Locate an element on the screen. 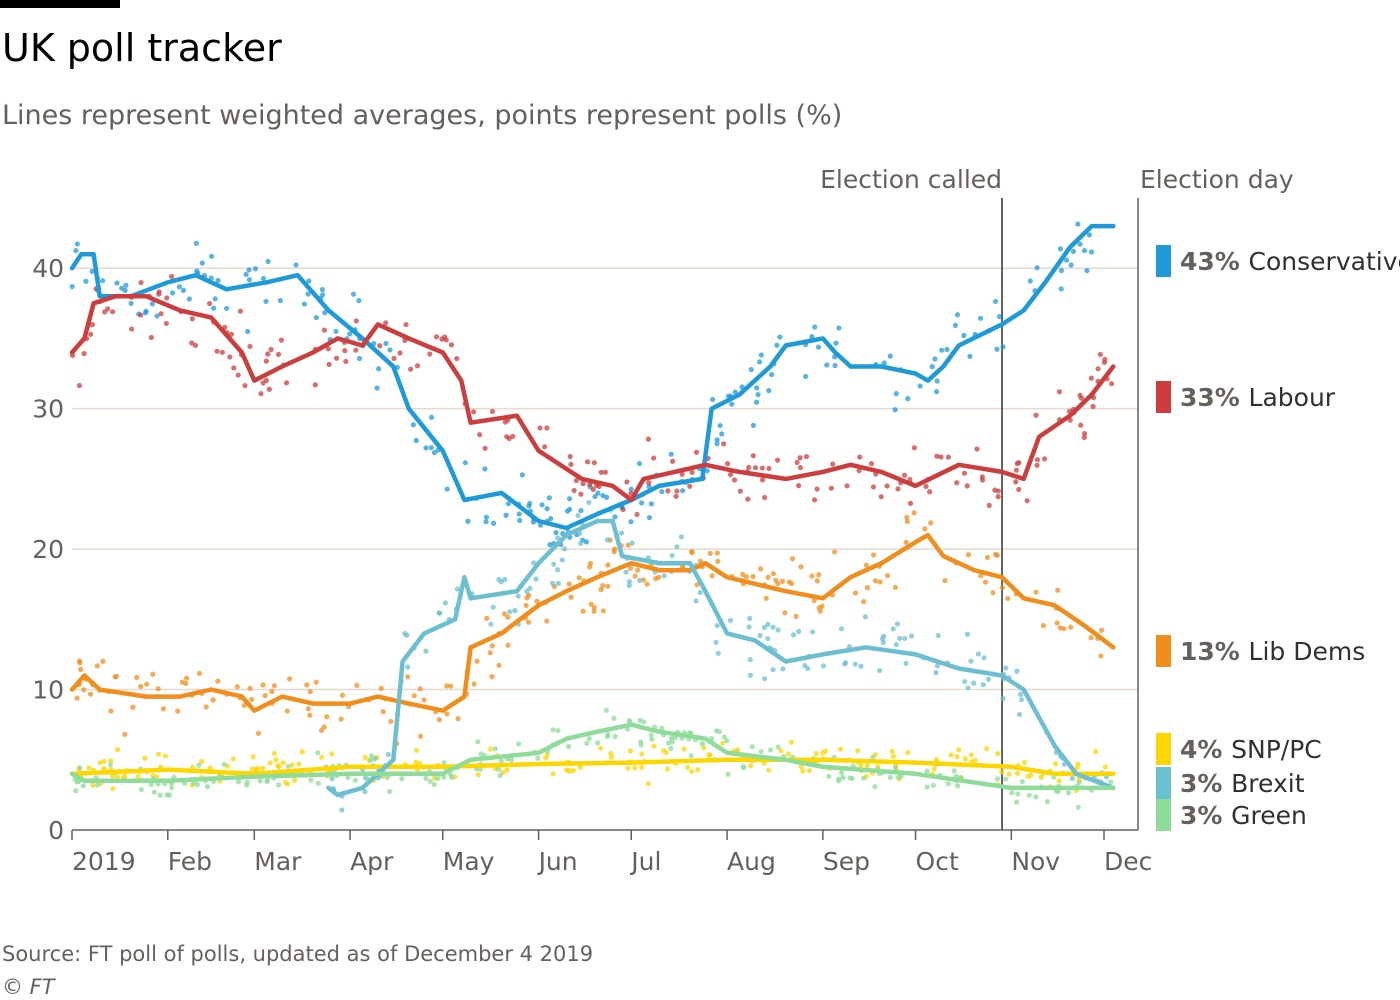 The image size is (1400, 1000). series-line-green is located at coordinates (592, 756).